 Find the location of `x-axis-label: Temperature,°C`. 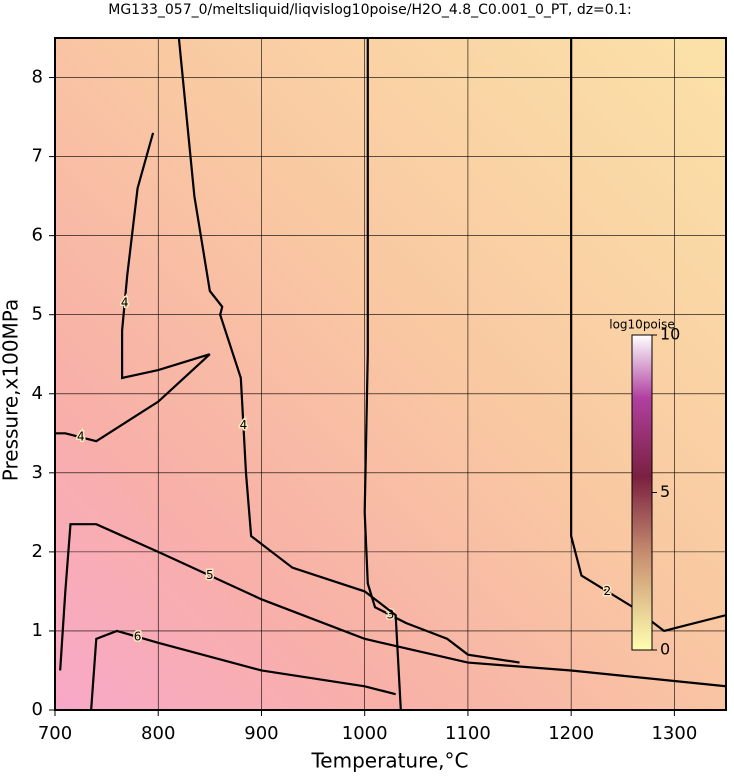

x-axis-label: Temperature,°C is located at coordinates (389, 761).